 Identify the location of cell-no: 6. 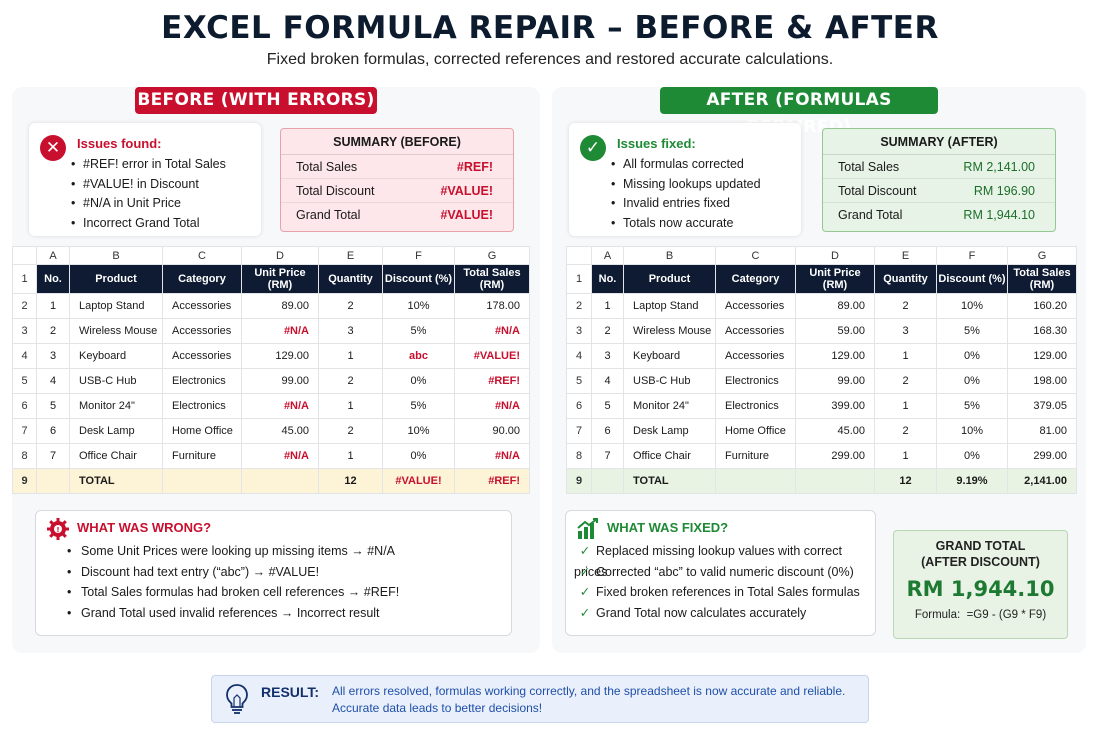
(607, 431).